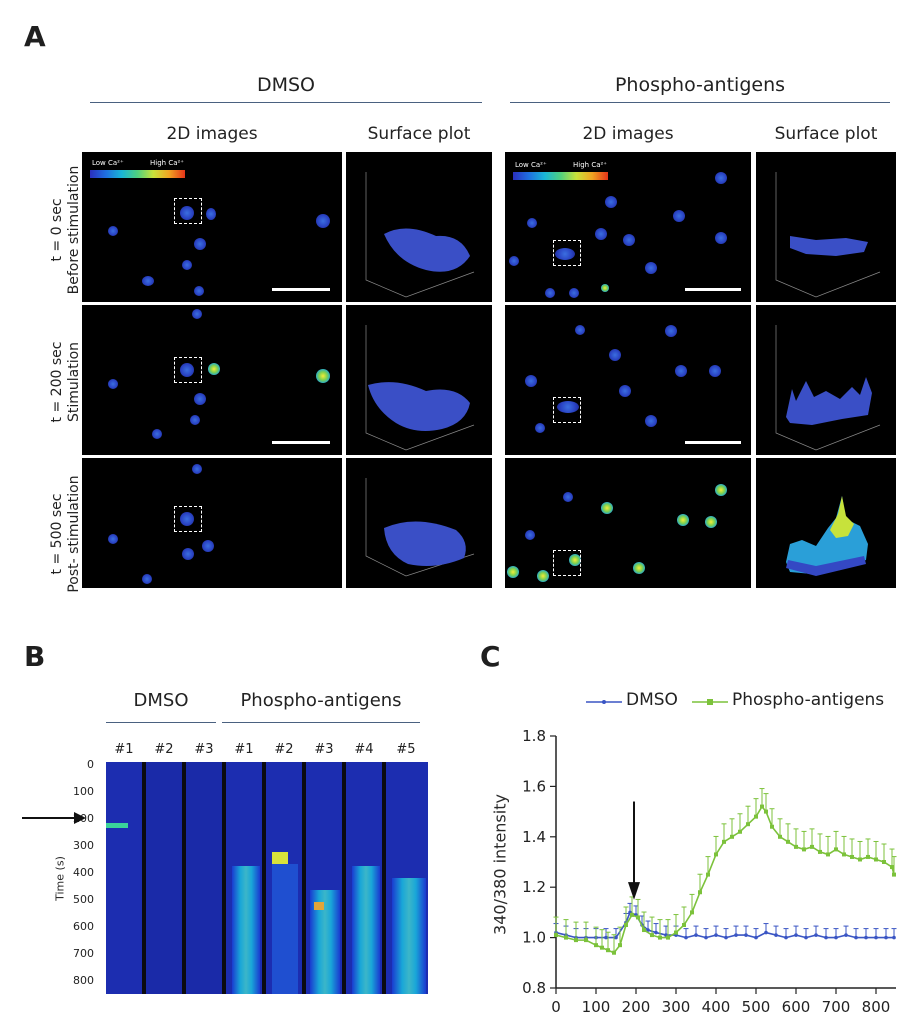  Describe the element at coordinates (57, 534) in the screenshot. I see `row-3-time: t = 500 sec` at that location.